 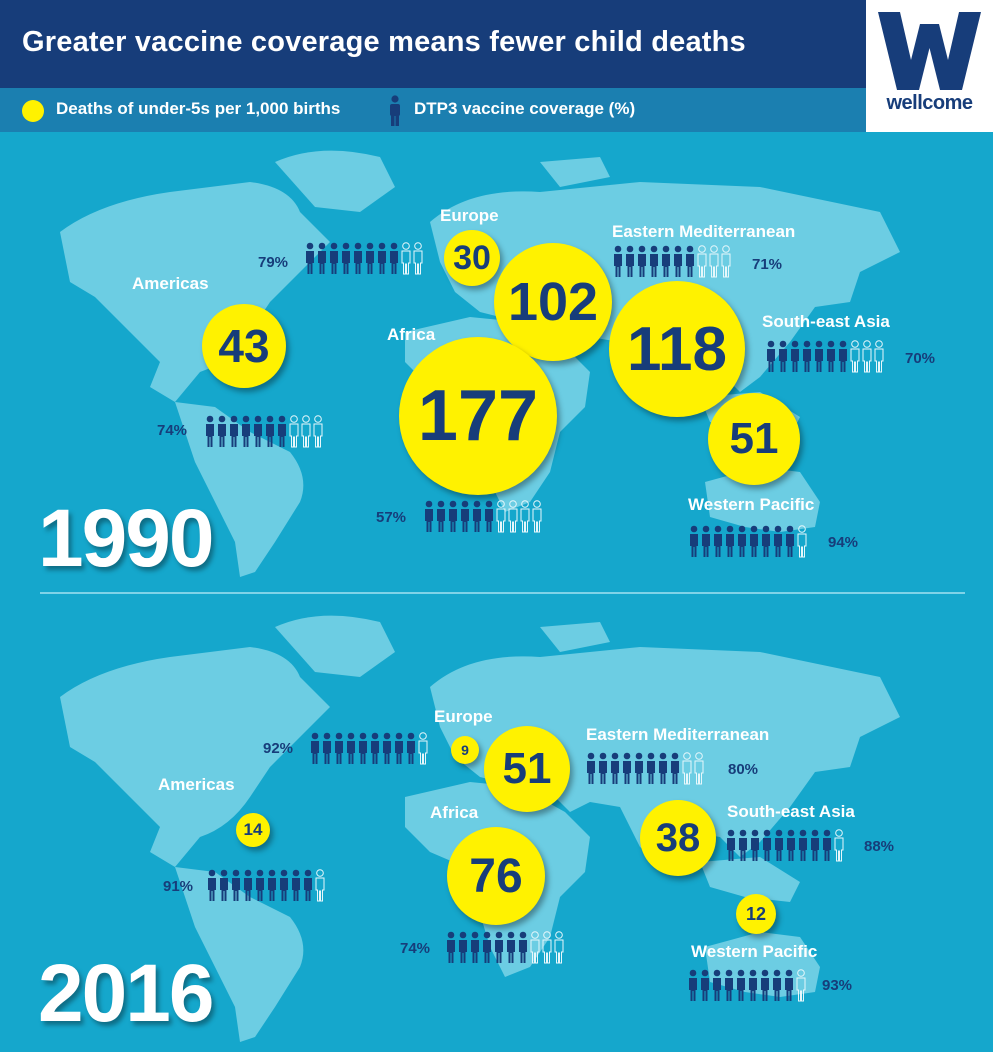 What do you see at coordinates (472, 258) in the screenshot?
I see `deaths-bubble-europe: 30` at bounding box center [472, 258].